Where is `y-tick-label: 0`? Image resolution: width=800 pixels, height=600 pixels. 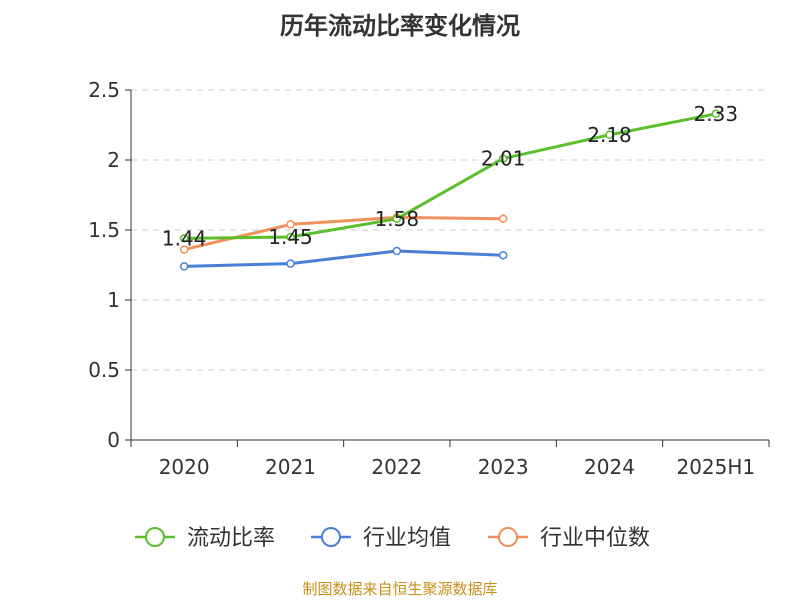 y-tick-label: 0 is located at coordinates (113, 440).